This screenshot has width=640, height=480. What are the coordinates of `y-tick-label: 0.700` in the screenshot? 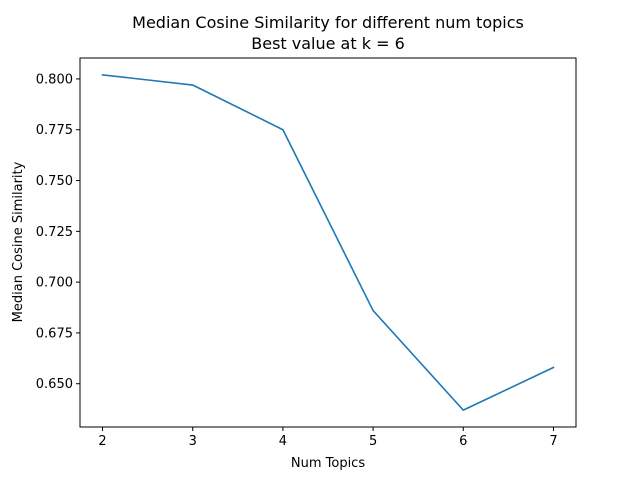 It's located at (54, 283).